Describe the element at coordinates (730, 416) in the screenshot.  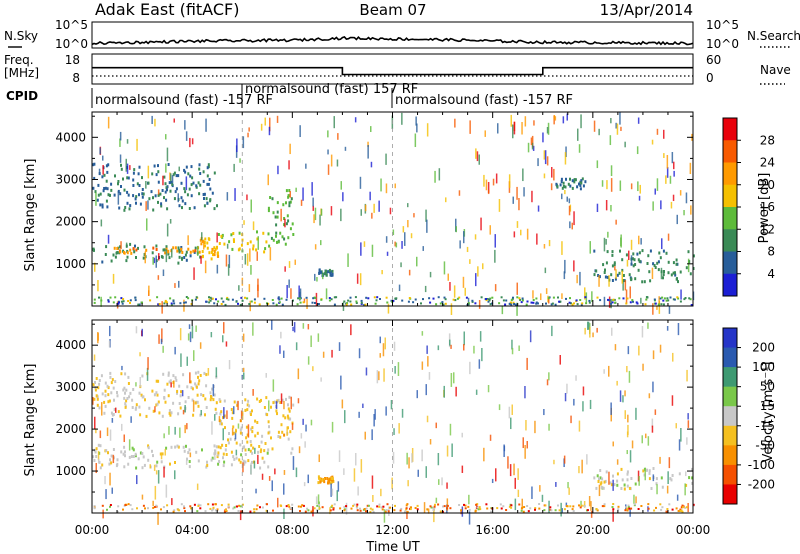
I see `colorbar-swatch` at that location.